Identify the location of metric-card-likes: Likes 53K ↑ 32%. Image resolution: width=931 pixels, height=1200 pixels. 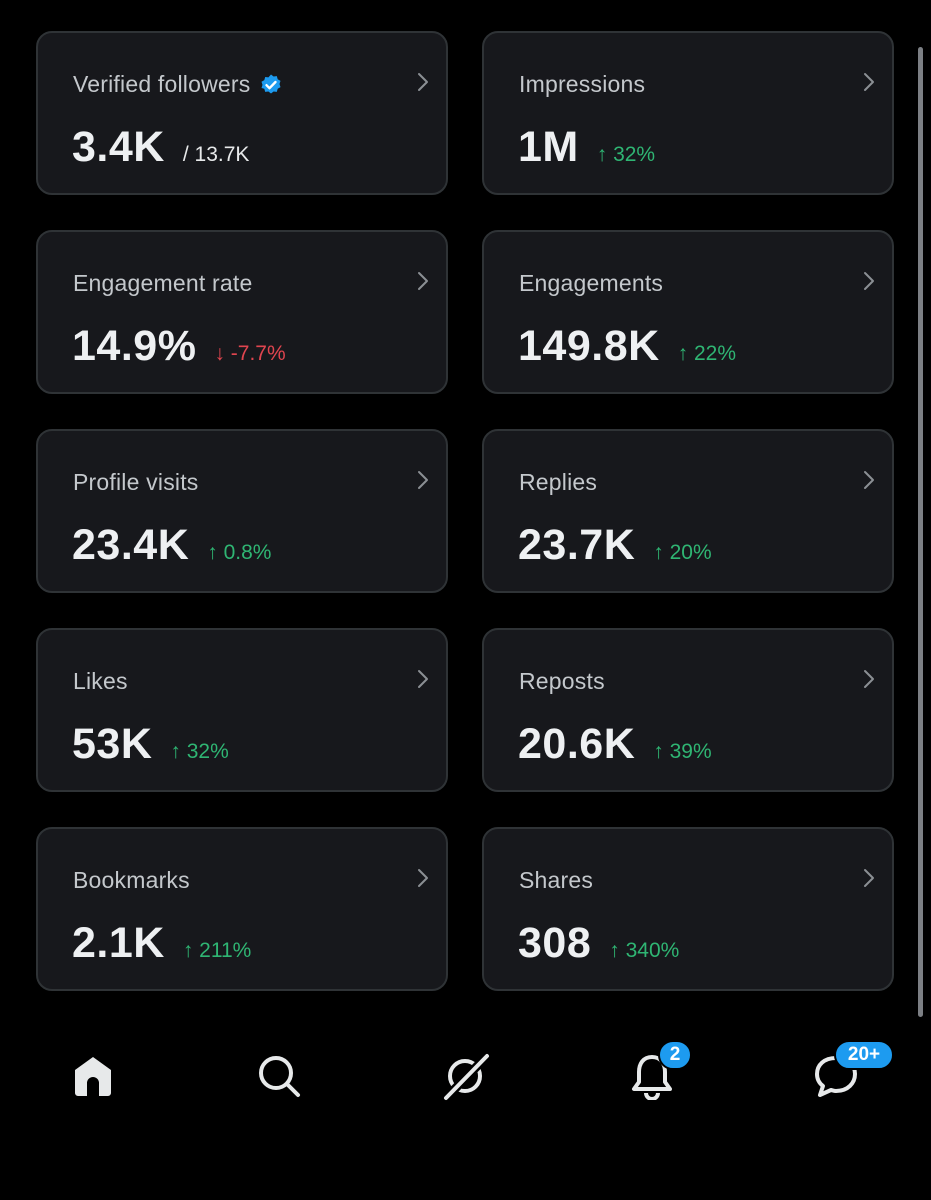
(242, 710).